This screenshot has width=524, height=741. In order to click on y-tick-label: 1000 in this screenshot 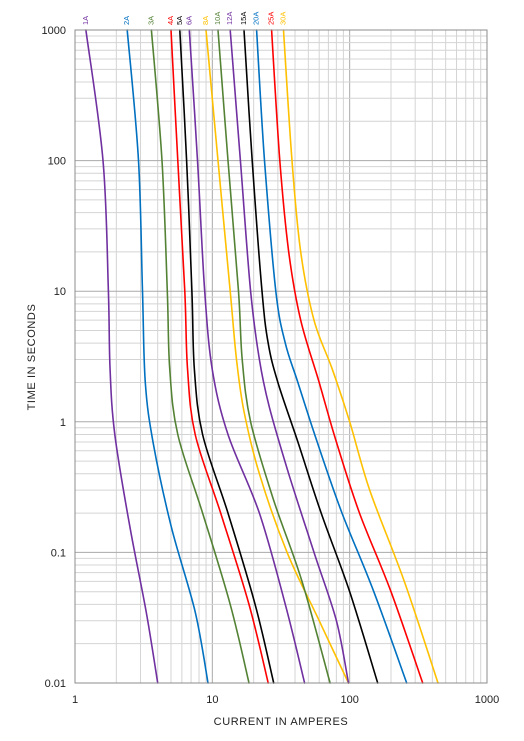, I will do `click(54, 31)`.